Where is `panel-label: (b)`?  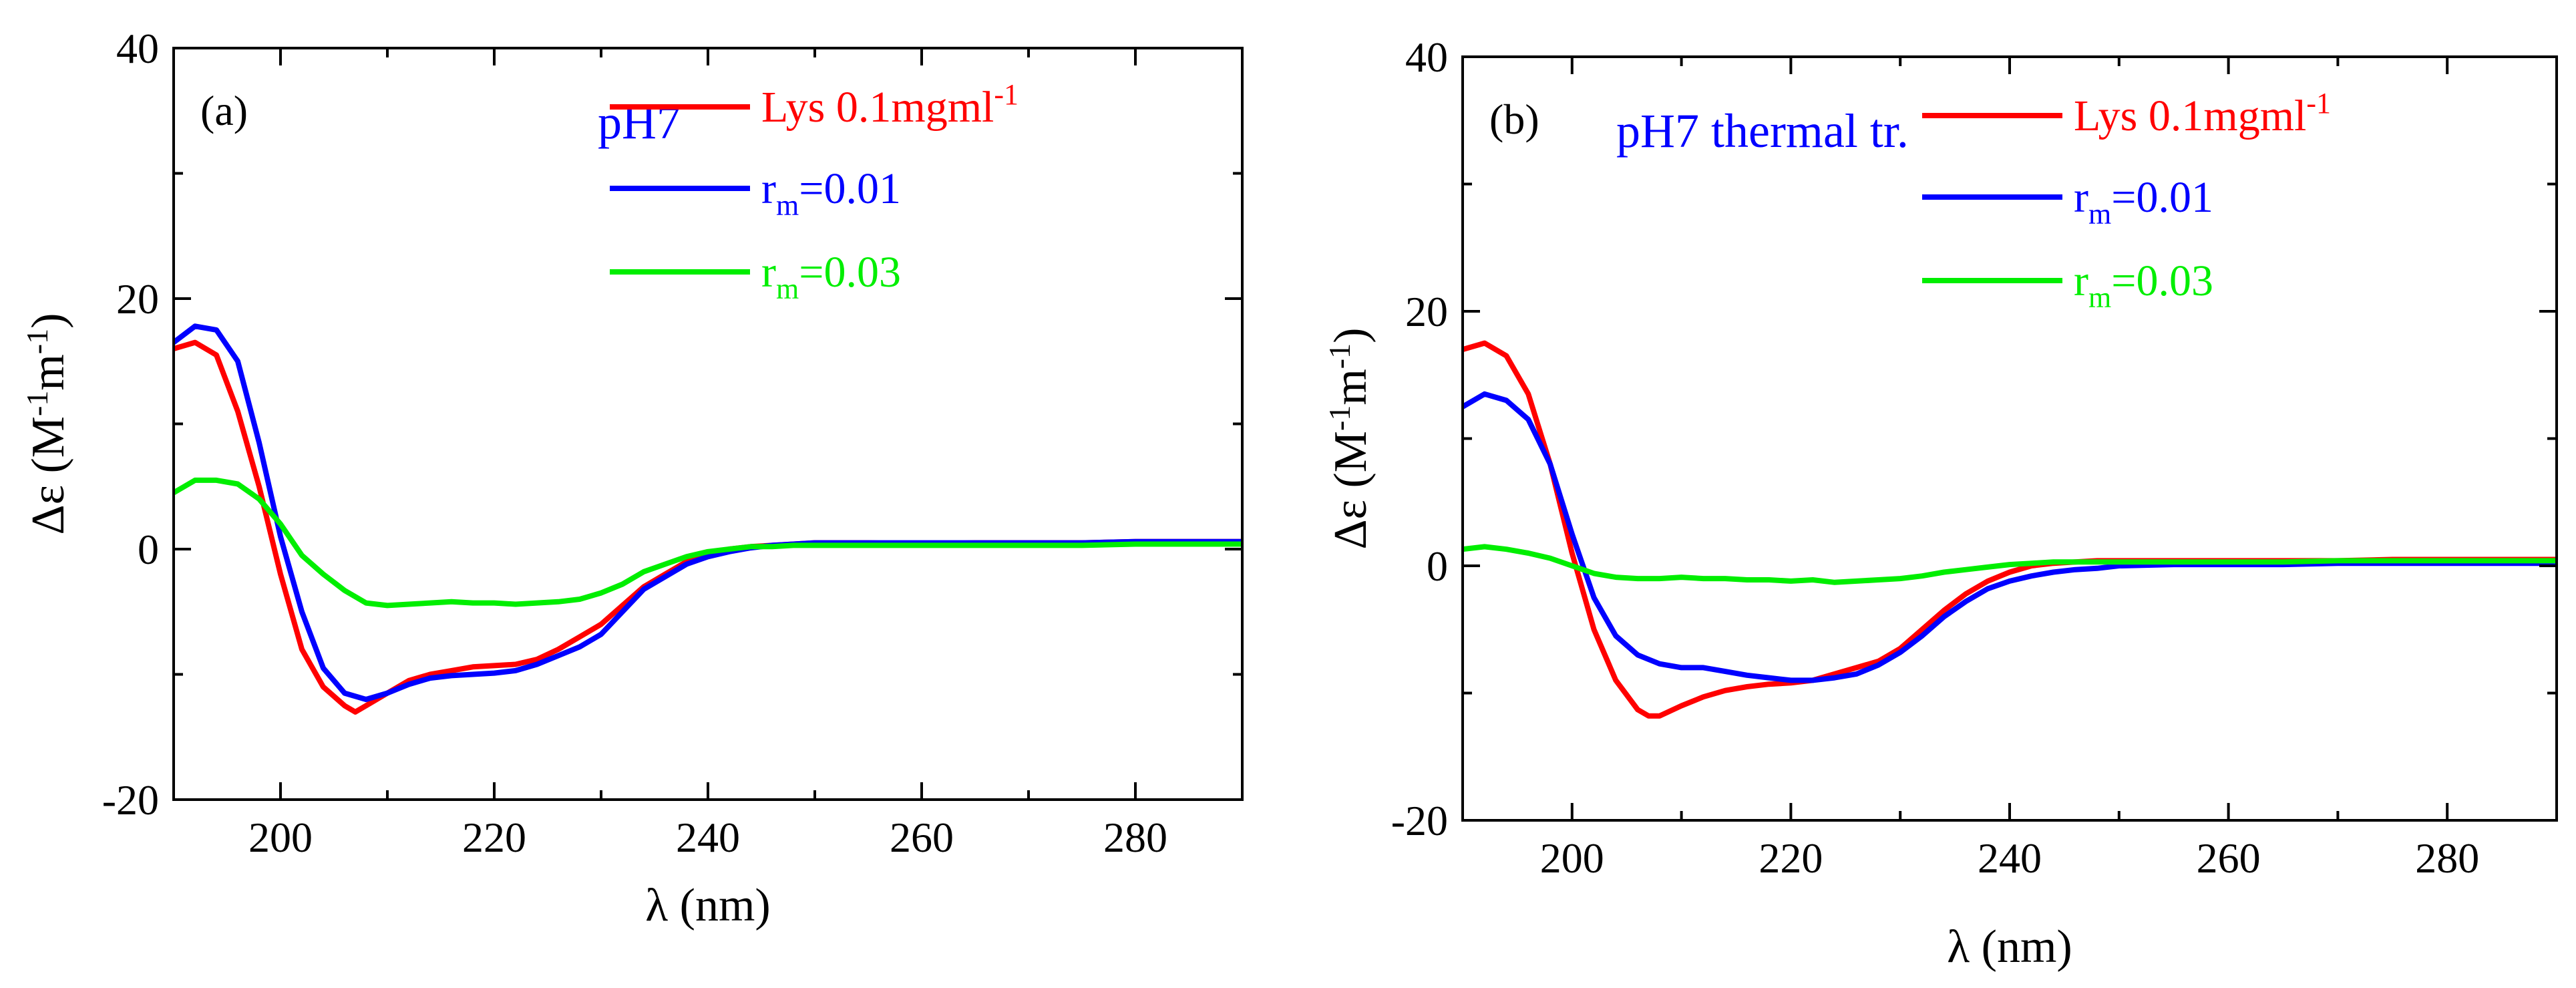 panel-label: (b) is located at coordinates (1514, 119).